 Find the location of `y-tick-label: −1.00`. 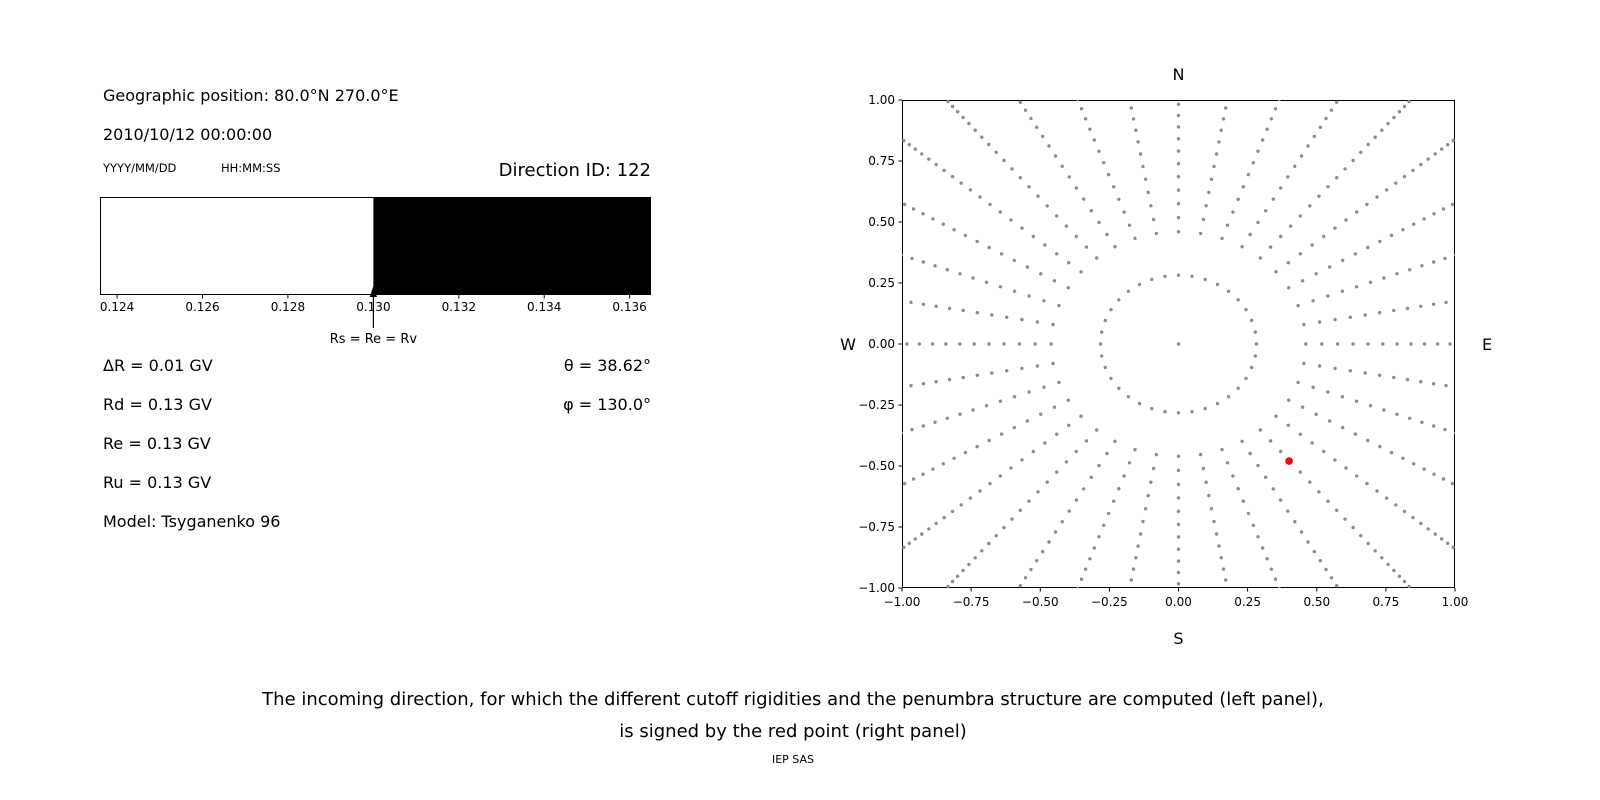

y-tick-label: −1.00 is located at coordinates (876, 588).